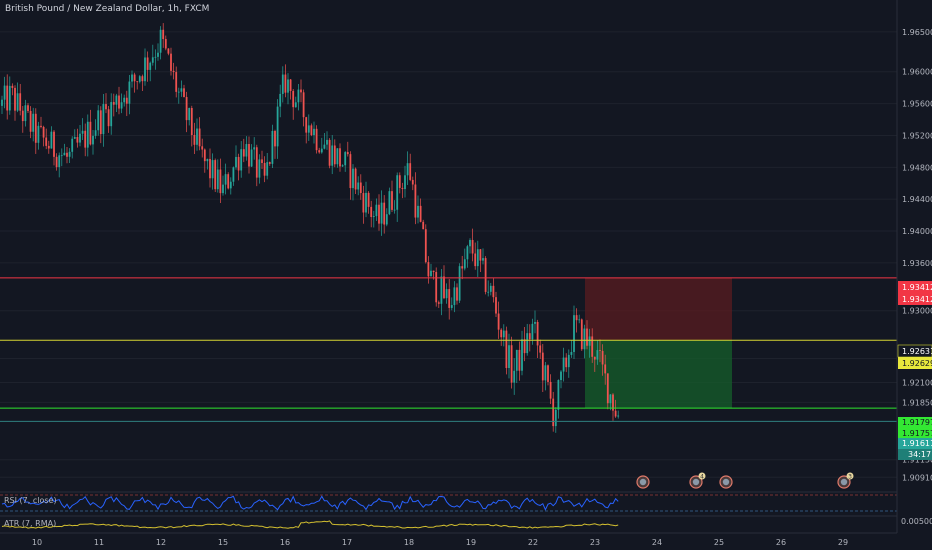 This screenshot has height=550, width=932. Describe the element at coordinates (917, 167) in the screenshot. I see `price-tick-label: 1.94800` at that location.